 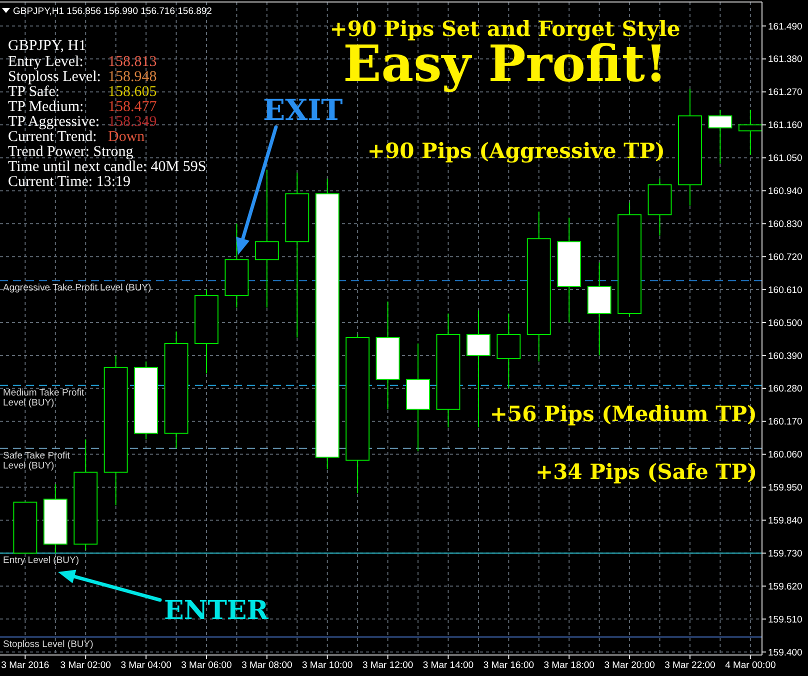 What do you see at coordinates (785, 126) in the screenshot?
I see `y-tick-label: 161.160` at bounding box center [785, 126].